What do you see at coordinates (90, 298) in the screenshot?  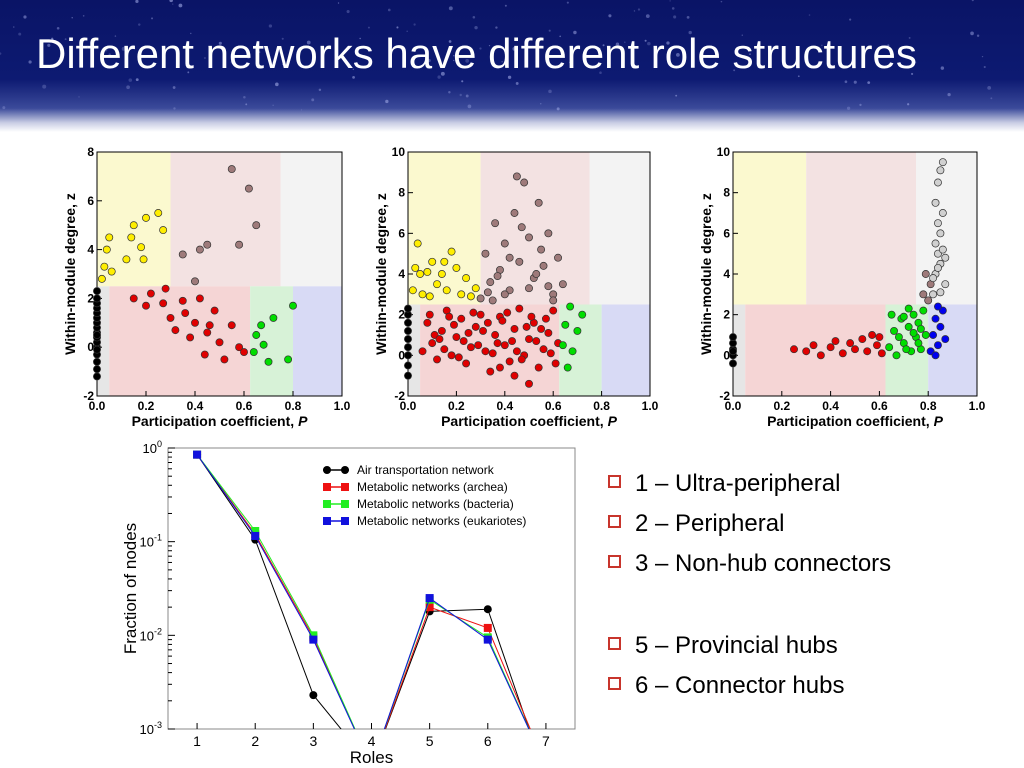 I see `y-tick-label: 2` at bounding box center [90, 298].